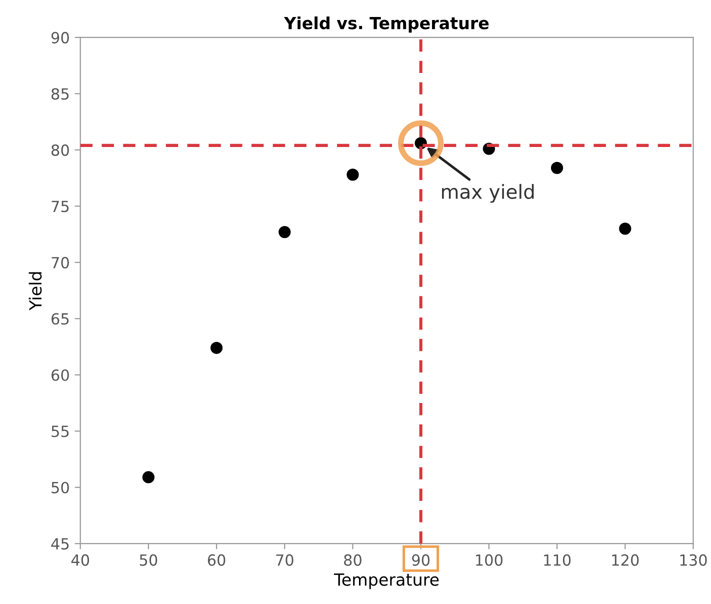 This screenshot has height=604, width=711. I want to click on y-tick-label: 70, so click(60, 262).